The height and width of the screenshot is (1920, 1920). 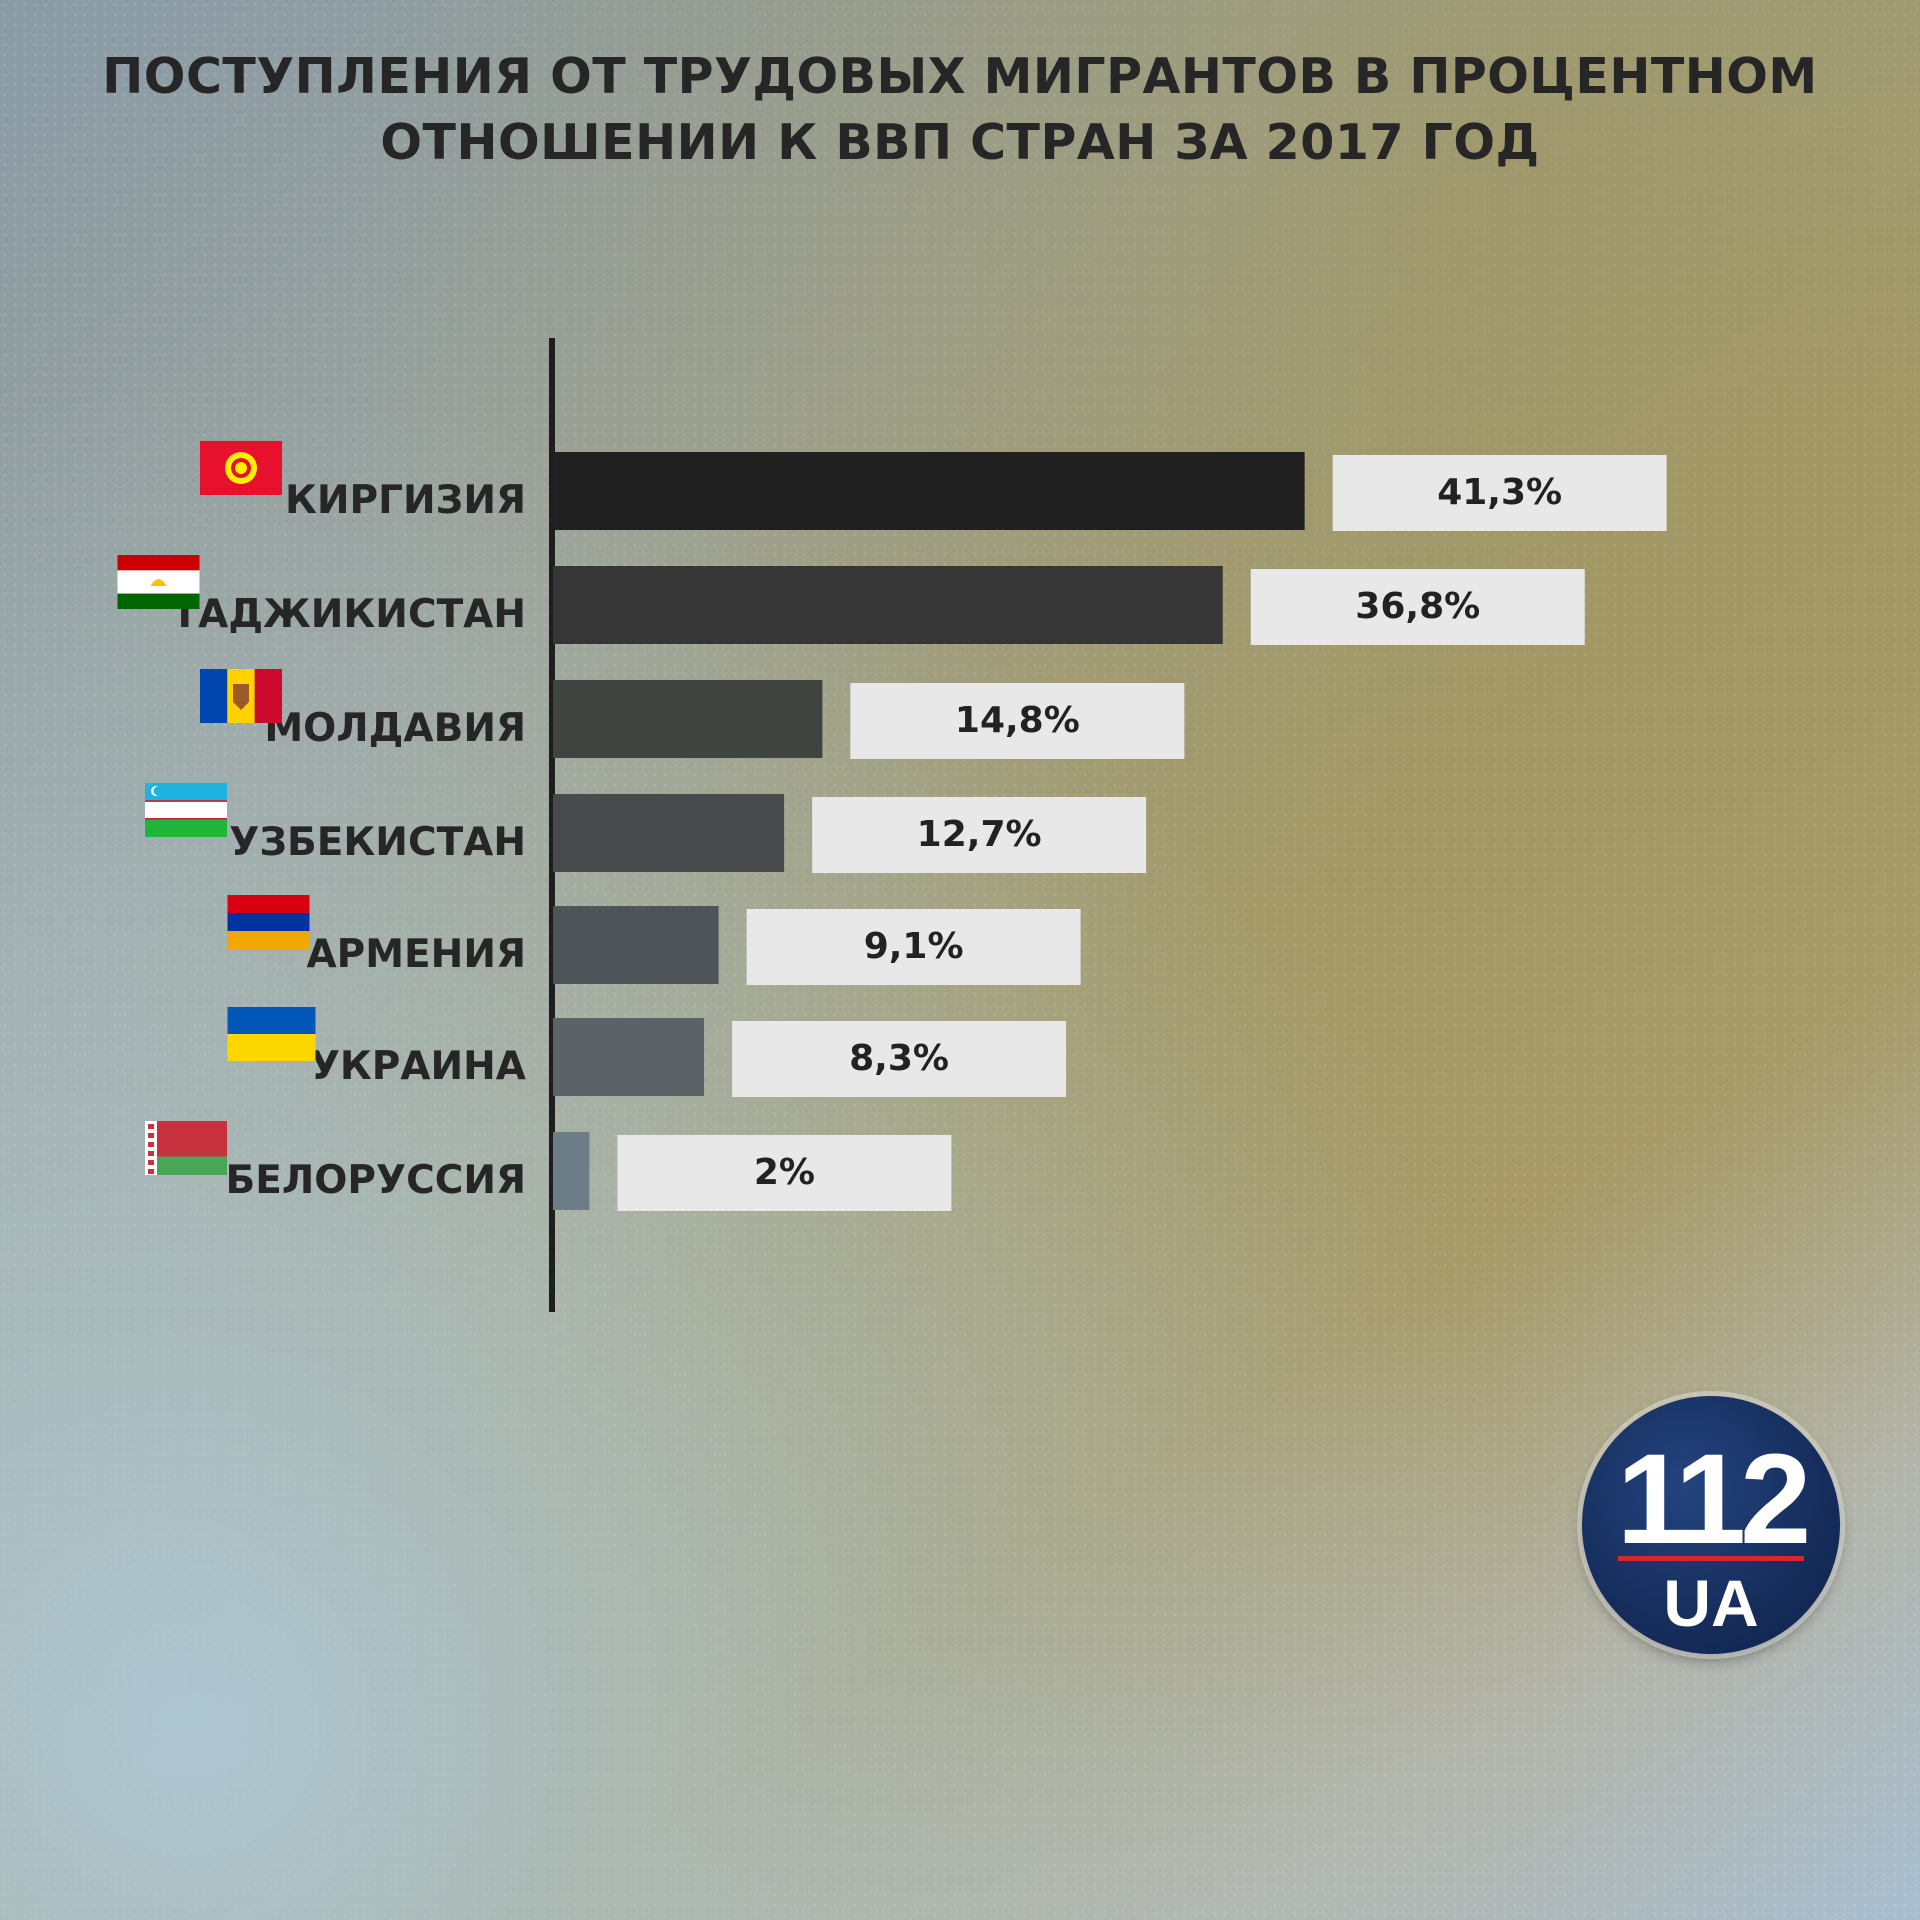 I want to click on logo-number: 112, so click(x=1714, y=1499).